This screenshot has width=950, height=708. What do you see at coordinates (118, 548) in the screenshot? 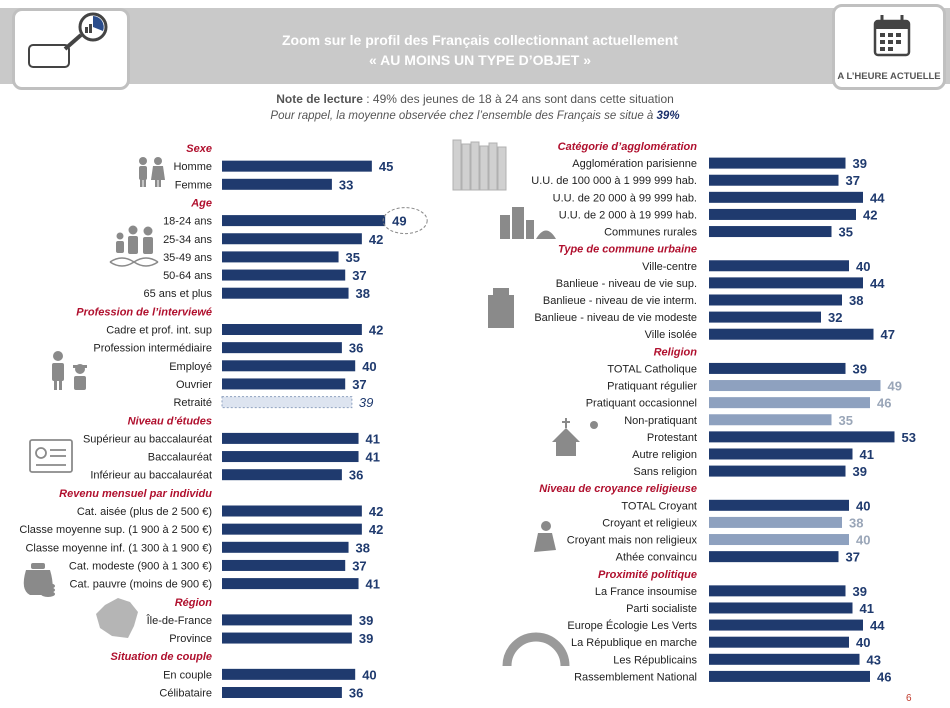
I see `category-label: Classe moyenne inf. (1 300 à 1 900 €)` at bounding box center [118, 548].